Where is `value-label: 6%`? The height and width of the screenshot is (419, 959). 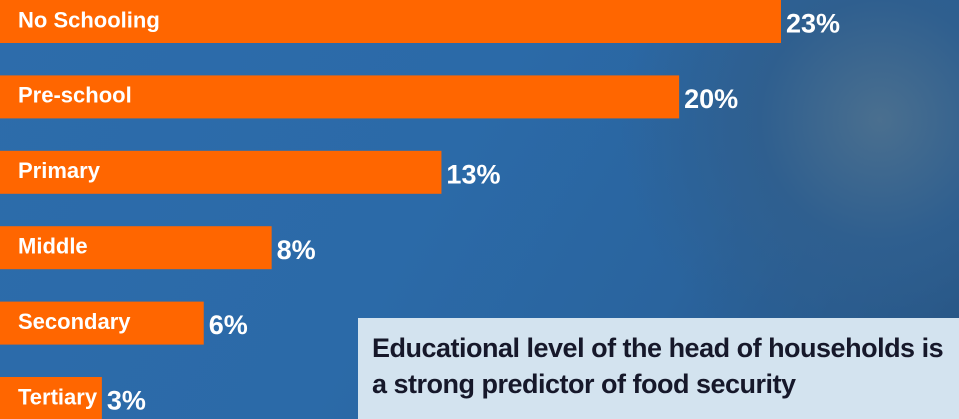
value-label: 6% is located at coordinates (228, 325).